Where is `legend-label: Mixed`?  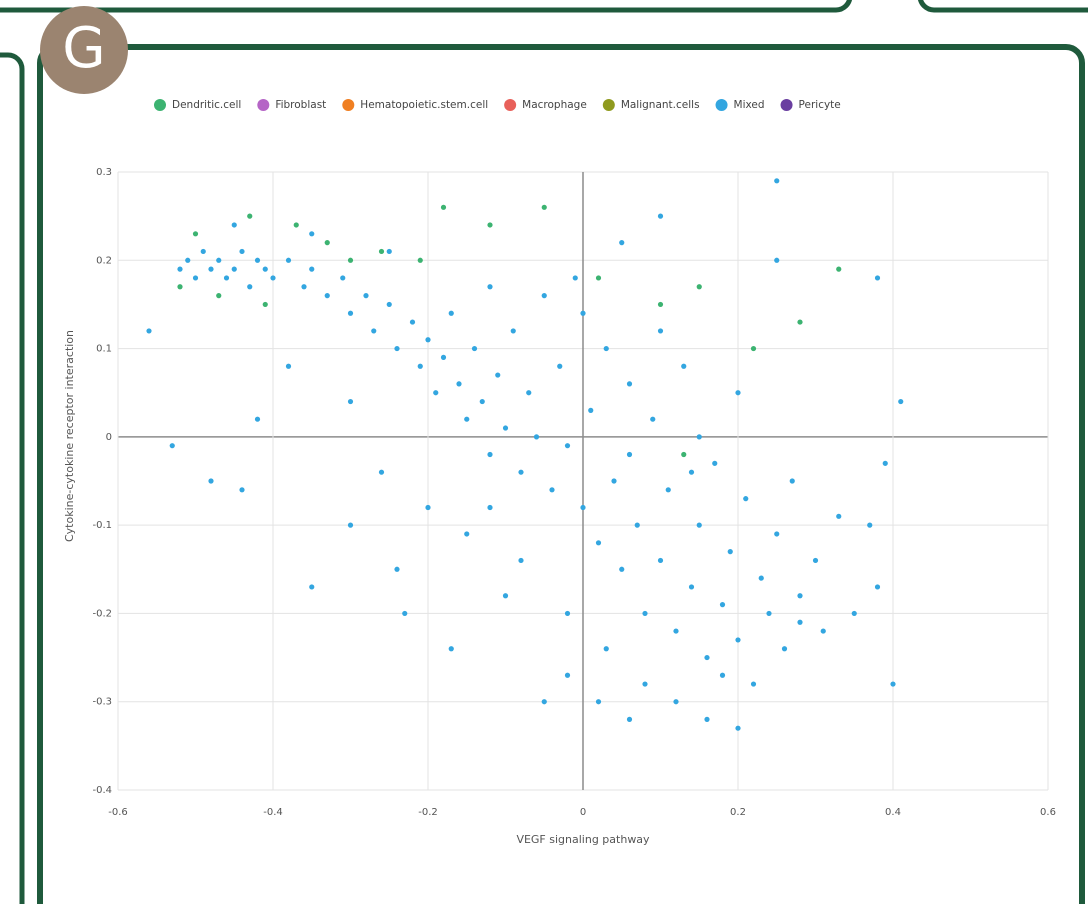 legend-label: Mixed is located at coordinates (749, 105).